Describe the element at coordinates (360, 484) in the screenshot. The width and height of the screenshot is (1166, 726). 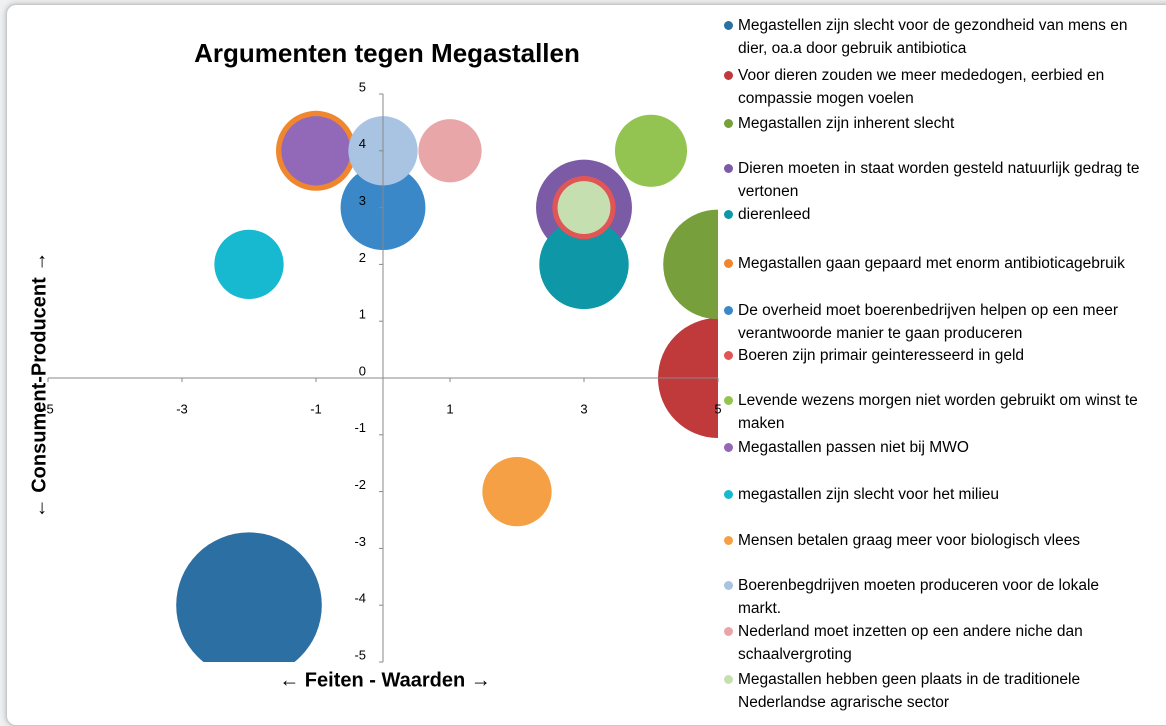
I see `y-tick-label: -2` at that location.